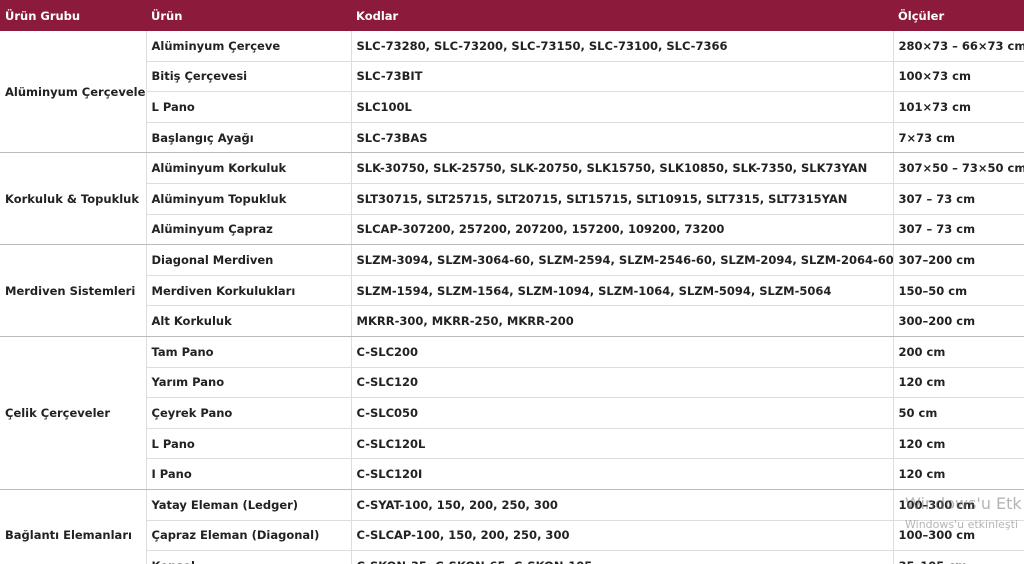  What do you see at coordinates (248, 230) in the screenshot?
I see `product-cell: Alüminyum Çapraz` at bounding box center [248, 230].